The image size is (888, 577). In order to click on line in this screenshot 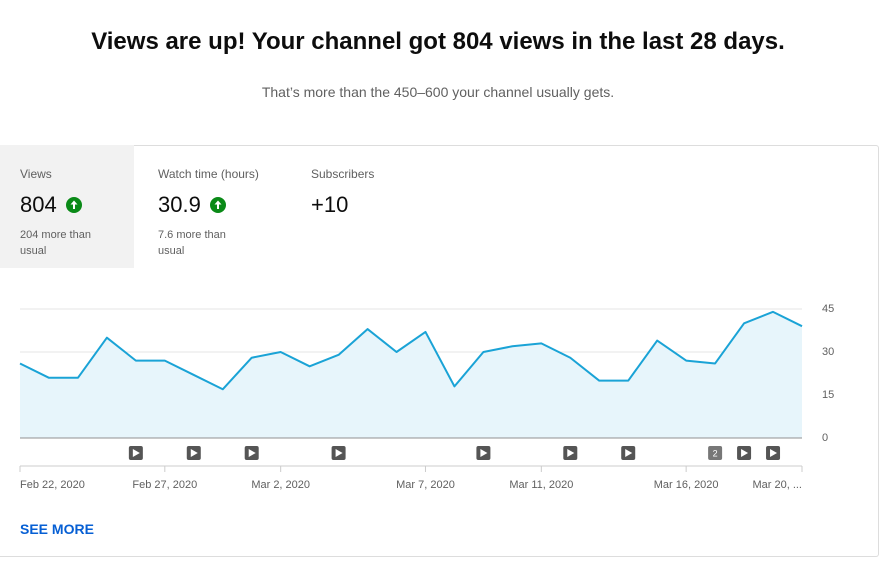, I will do `click(411, 350)`.